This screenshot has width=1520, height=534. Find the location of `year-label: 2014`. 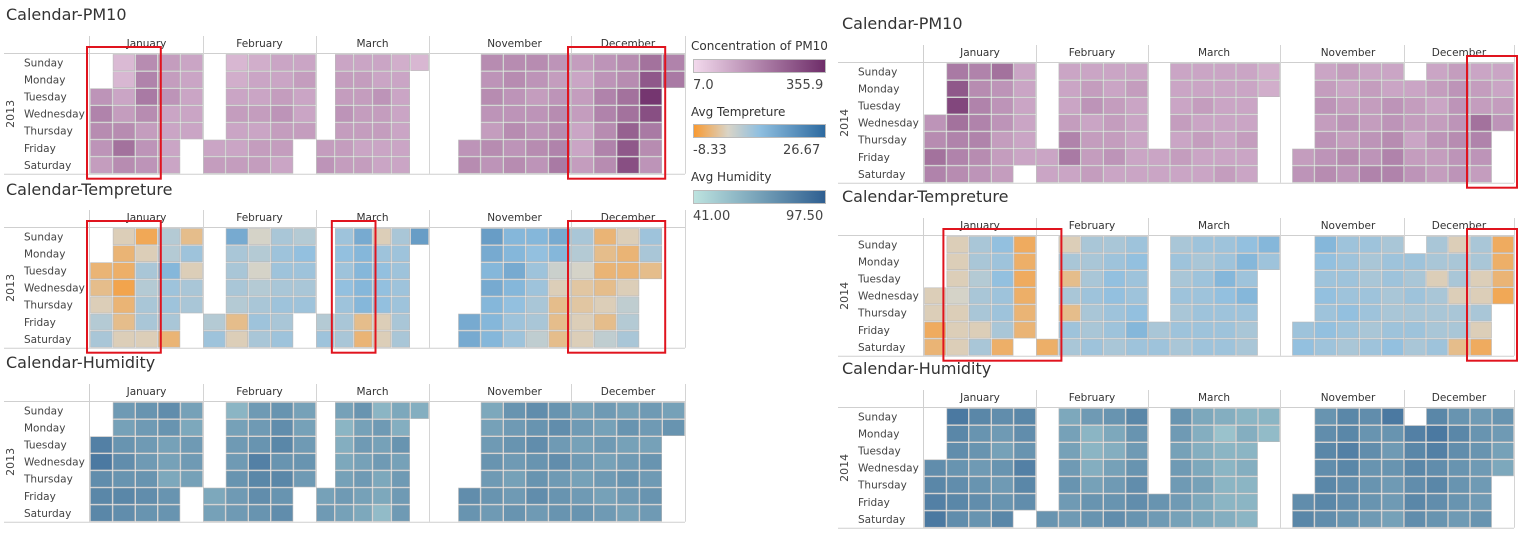

year-label: 2014 is located at coordinates (844, 123).